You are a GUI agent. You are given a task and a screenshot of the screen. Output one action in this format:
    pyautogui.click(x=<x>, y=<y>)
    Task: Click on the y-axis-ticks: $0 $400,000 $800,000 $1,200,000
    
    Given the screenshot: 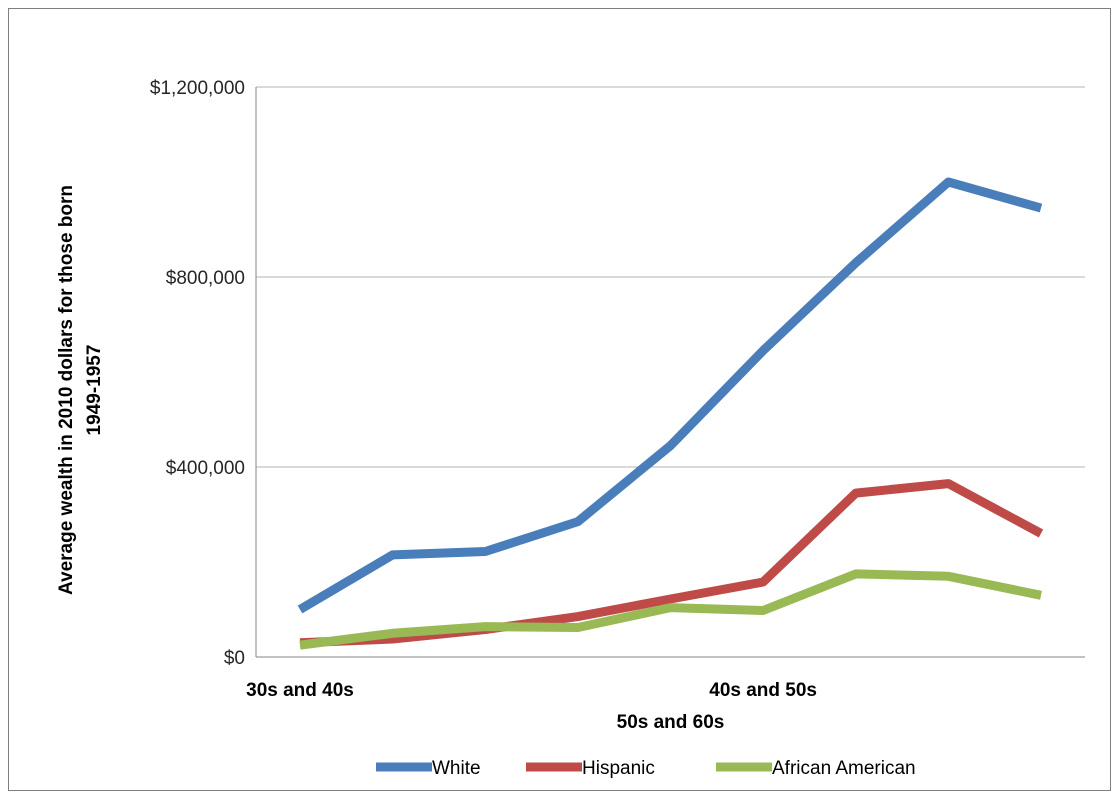 What is the action you would take?
    pyautogui.click(x=197, y=373)
    